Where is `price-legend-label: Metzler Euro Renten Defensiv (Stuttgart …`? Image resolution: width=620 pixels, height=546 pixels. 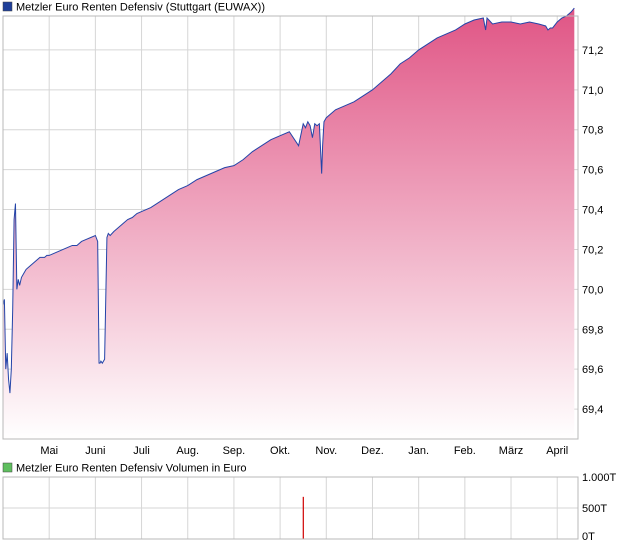 price-legend-label: Metzler Euro Renten Defensiv (Stuttgart … is located at coordinates (140, 8).